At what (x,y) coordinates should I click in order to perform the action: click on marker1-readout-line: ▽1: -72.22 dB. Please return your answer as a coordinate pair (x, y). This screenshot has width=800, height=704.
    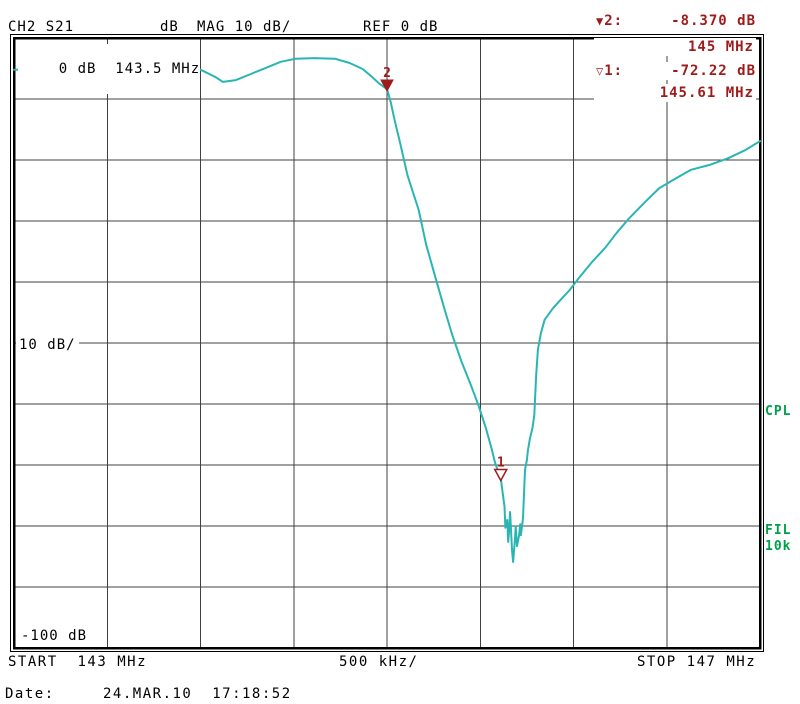
    Looking at the image, I should click on (676, 71).